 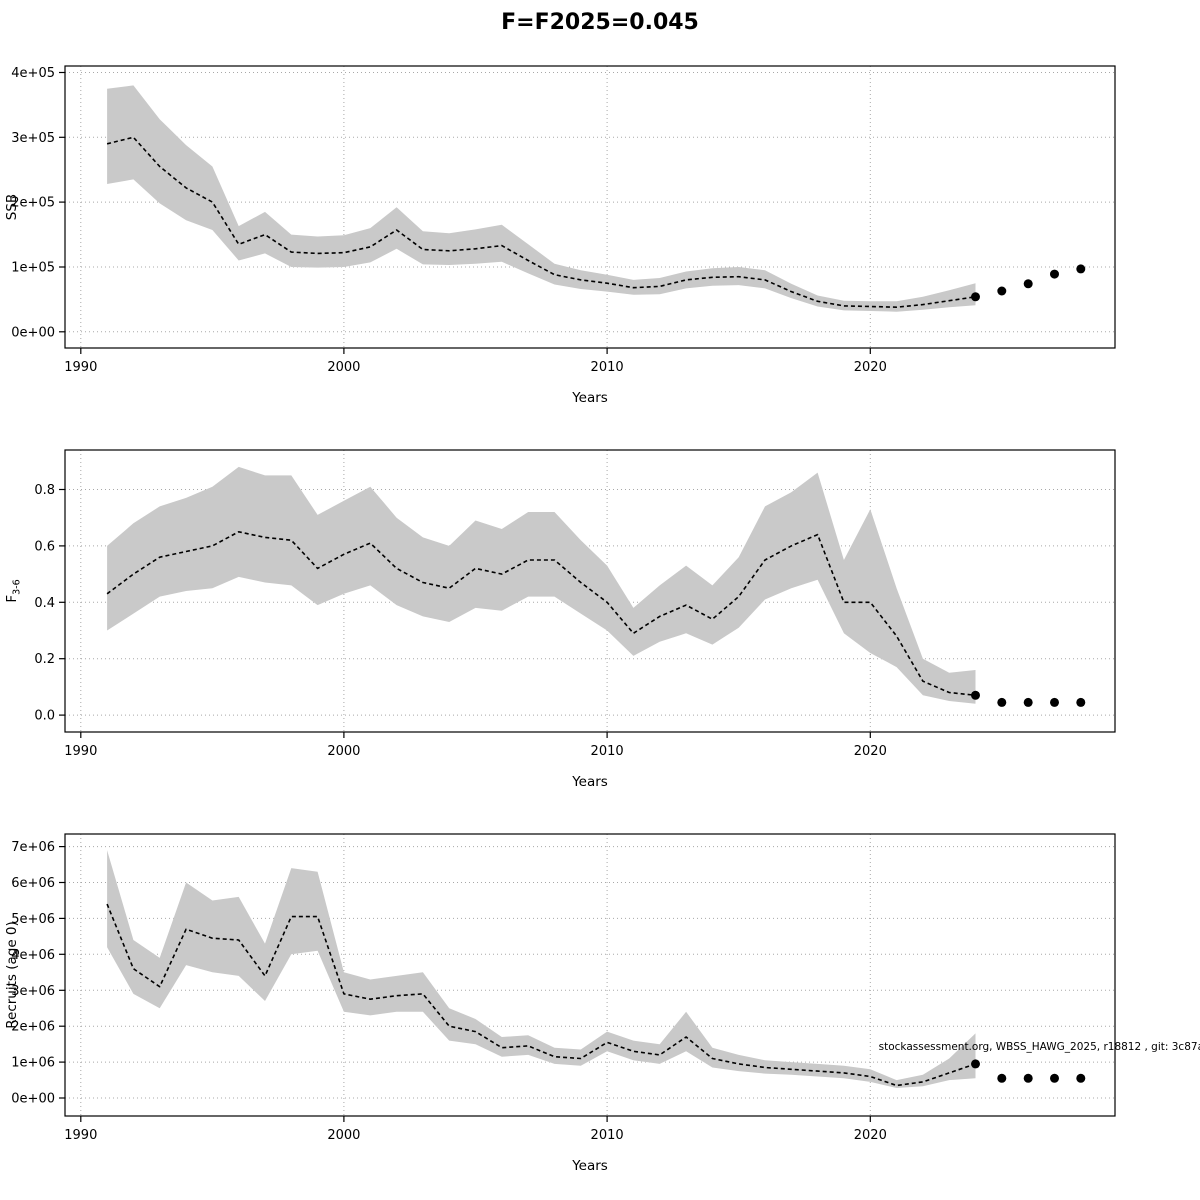 What do you see at coordinates (33, 1063) in the screenshot?
I see `svg-text: 1e+06` at bounding box center [33, 1063].